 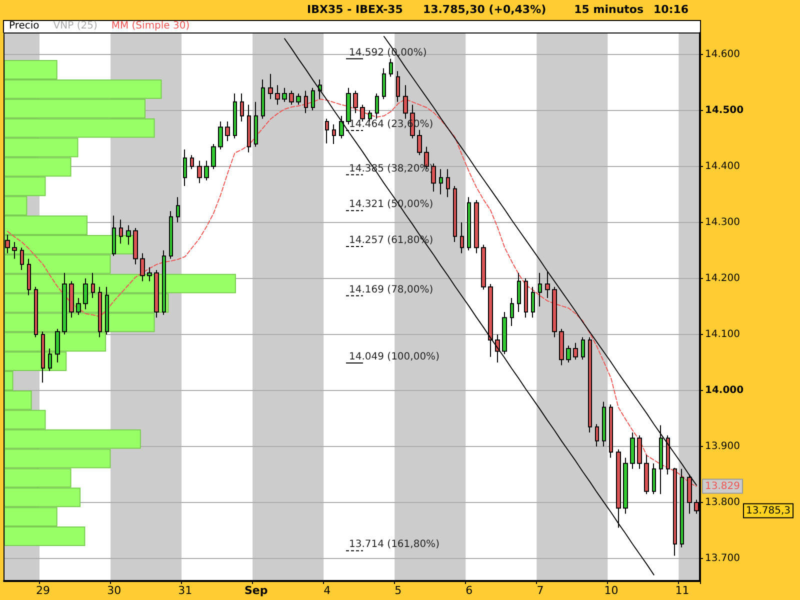 I want to click on chart-subtitle: 13.785,30 (+0,43%), so click(x=484, y=9).